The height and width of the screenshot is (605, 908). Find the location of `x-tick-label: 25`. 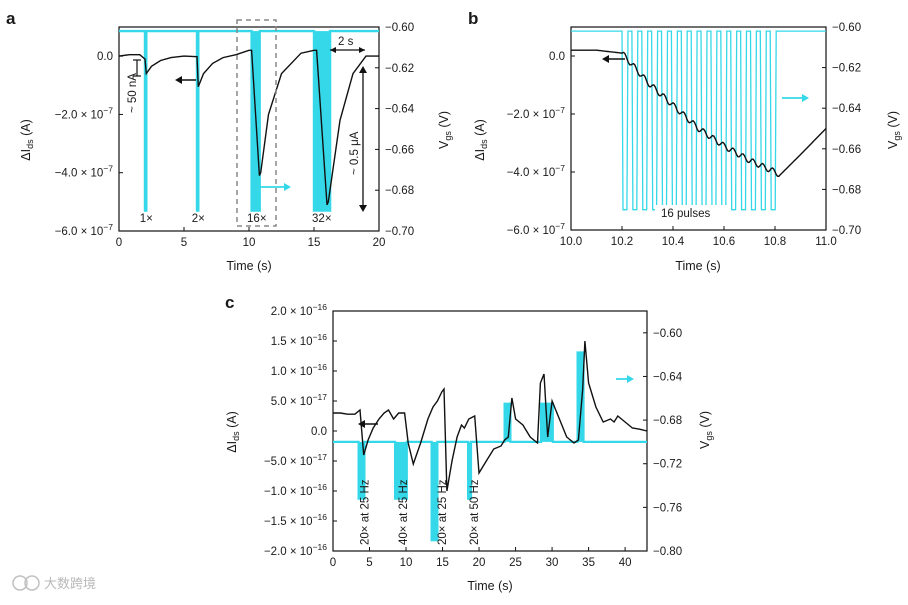

x-tick-label: 25 is located at coordinates (515, 563).